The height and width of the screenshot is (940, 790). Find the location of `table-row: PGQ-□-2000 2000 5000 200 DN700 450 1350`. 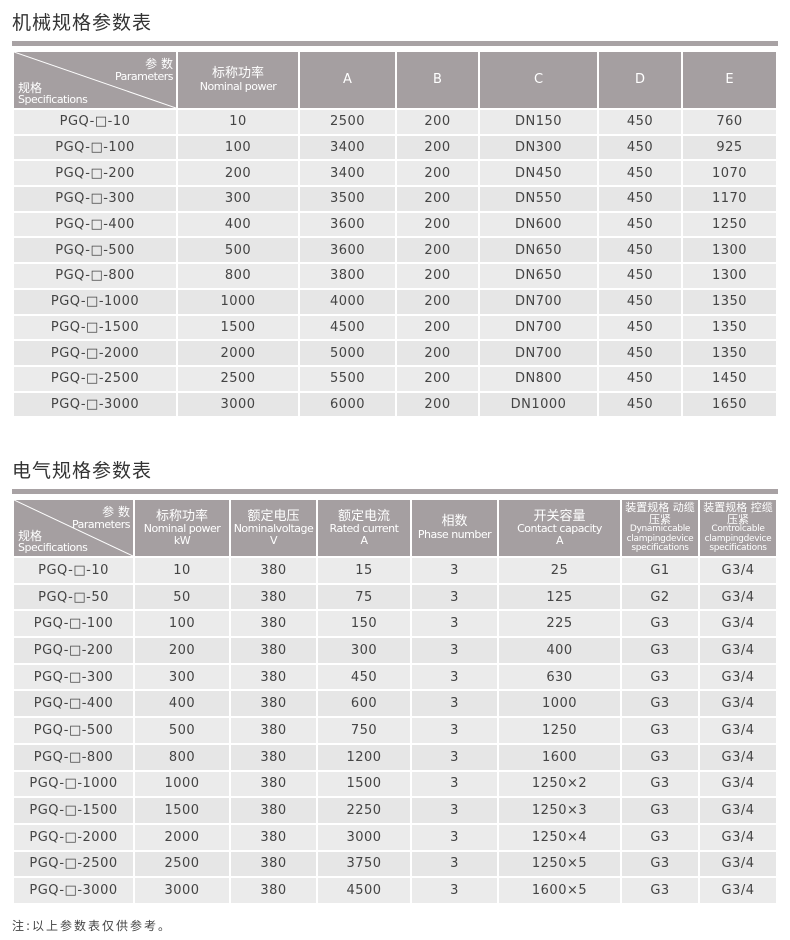

table-row: PGQ-□-2000 2000 5000 200 DN700 450 1350 is located at coordinates (395, 353).